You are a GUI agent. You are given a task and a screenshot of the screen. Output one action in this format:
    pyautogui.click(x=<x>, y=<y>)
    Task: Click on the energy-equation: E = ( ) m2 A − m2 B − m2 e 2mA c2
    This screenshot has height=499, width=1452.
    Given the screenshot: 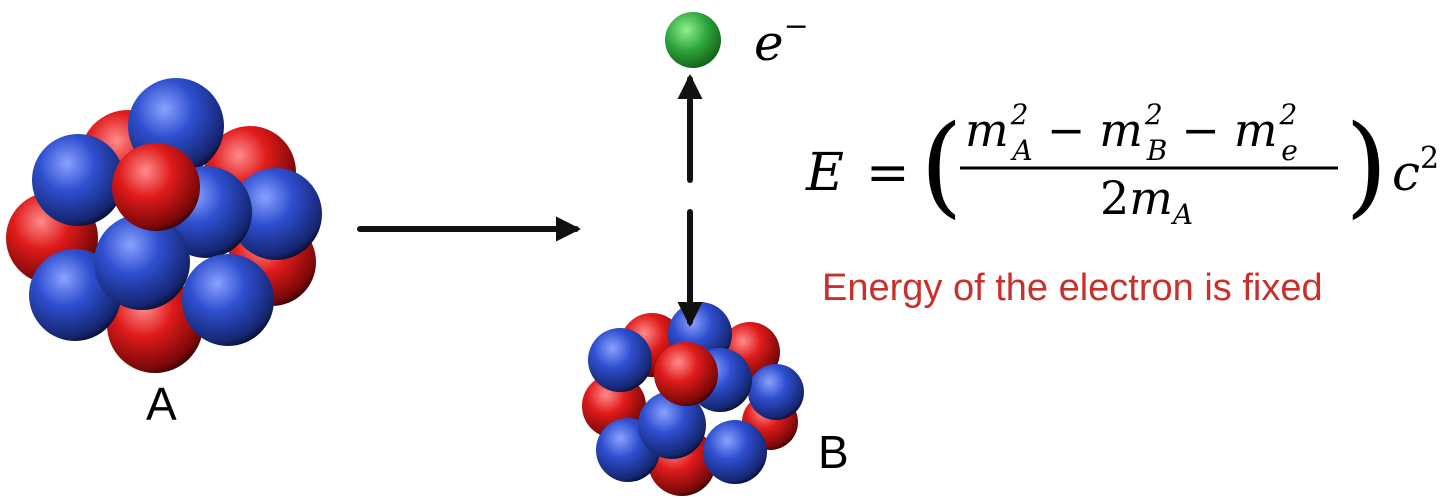 What is the action you would take?
    pyautogui.click(x=1122, y=164)
    